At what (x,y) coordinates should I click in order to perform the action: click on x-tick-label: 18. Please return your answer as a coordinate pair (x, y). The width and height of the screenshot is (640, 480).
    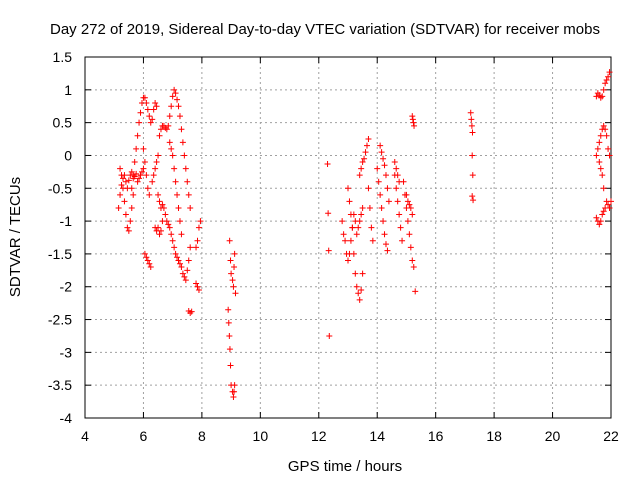
    Looking at the image, I should click on (494, 436).